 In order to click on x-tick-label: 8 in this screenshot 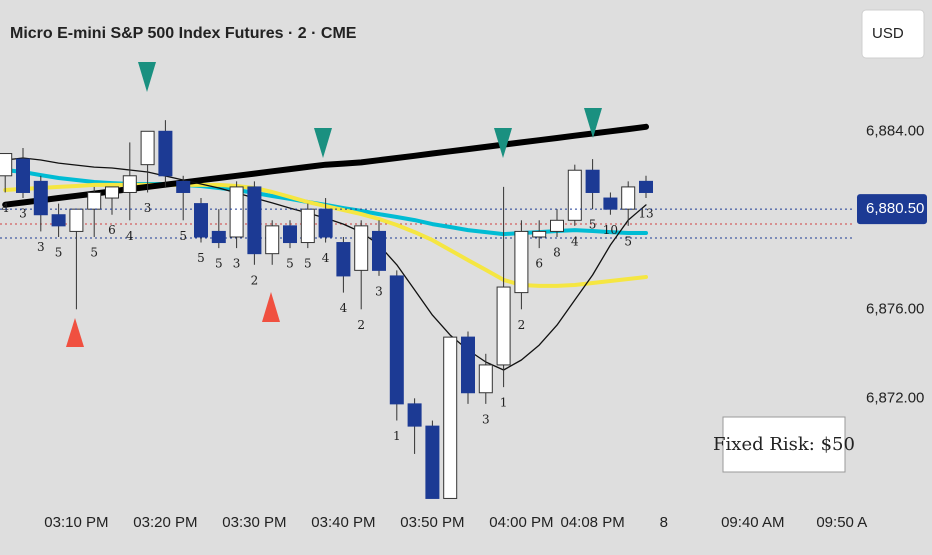, I will do `click(664, 522)`.